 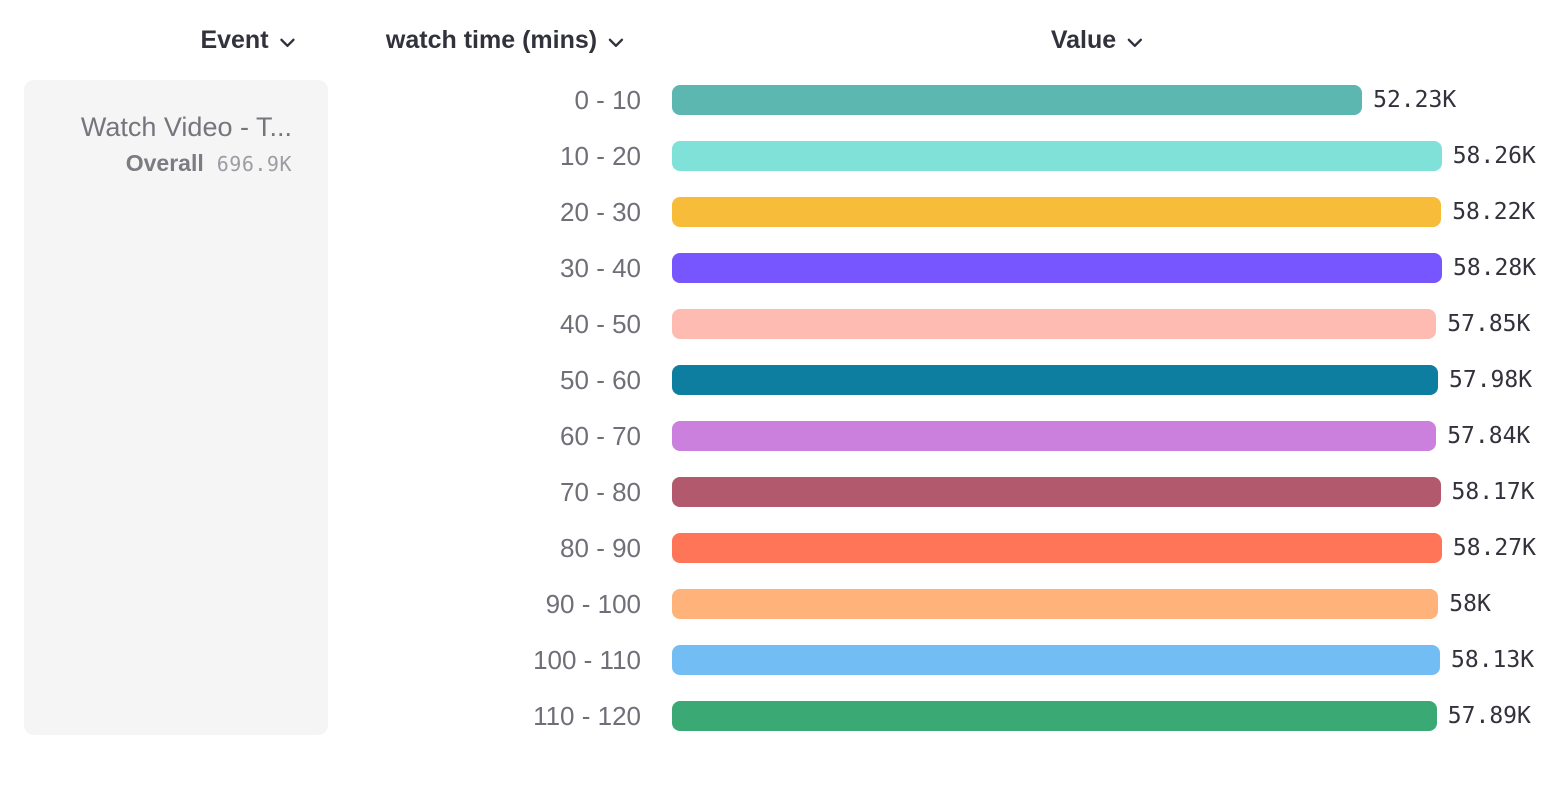 What do you see at coordinates (1415, 100) in the screenshot?
I see `bar-value: 52.23K` at bounding box center [1415, 100].